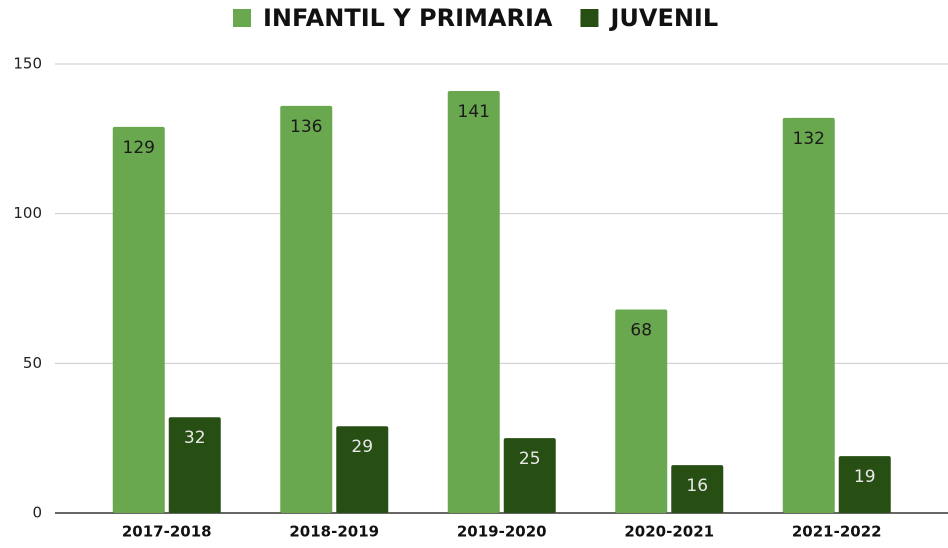  I want to click on value-label: 25, so click(530, 459).